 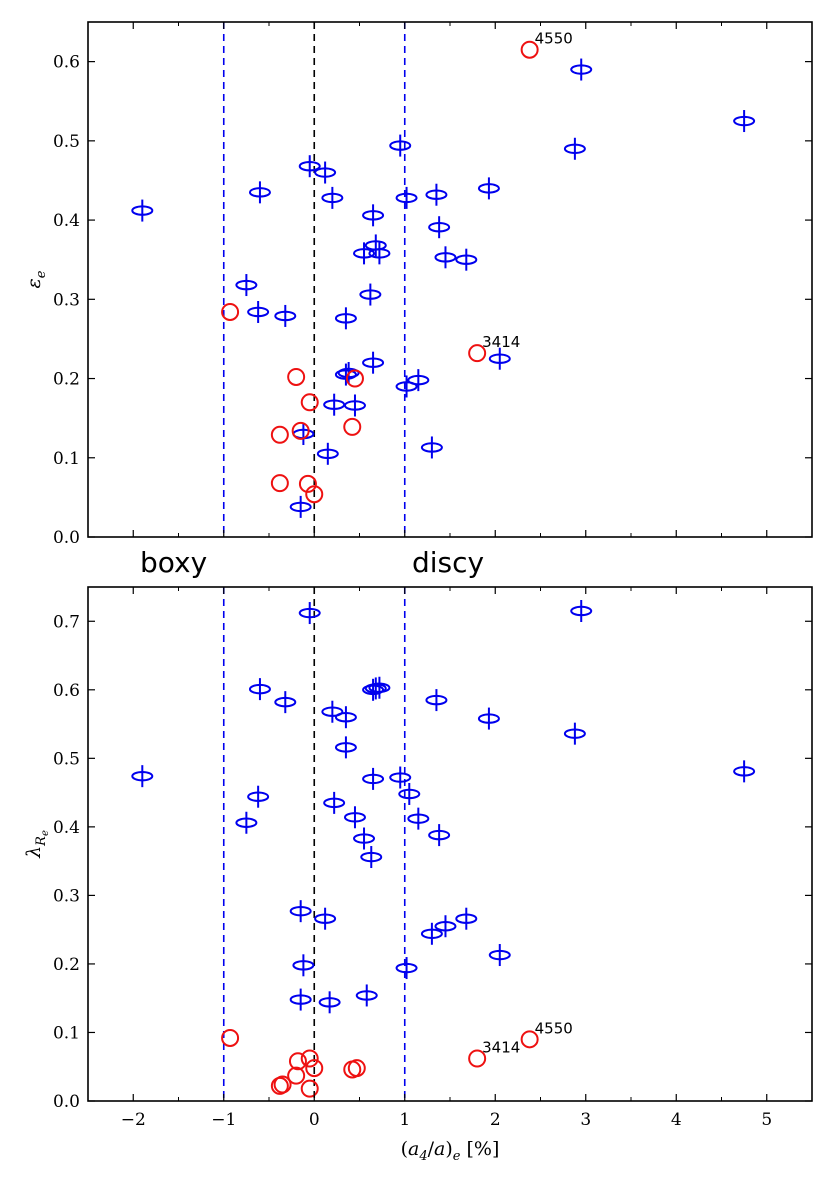 What do you see at coordinates (66, 759) in the screenshot?
I see `y-tick-label: 0.5` at bounding box center [66, 759].